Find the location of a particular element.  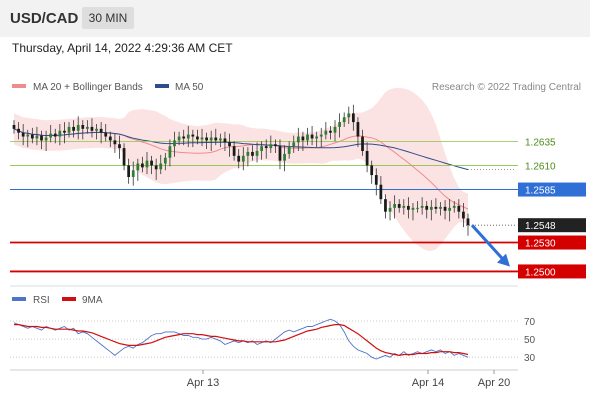

rsi-legend-swatch is located at coordinates (19, 299).